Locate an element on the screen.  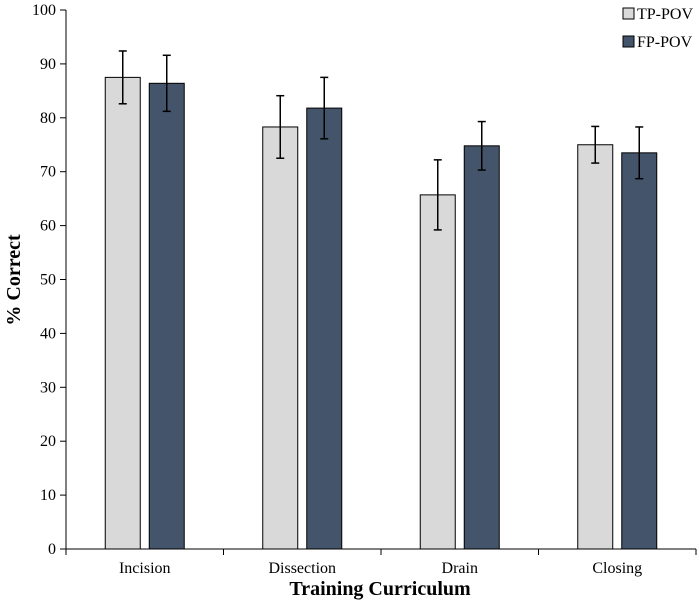
x-category-label: Incision is located at coordinates (145, 568).